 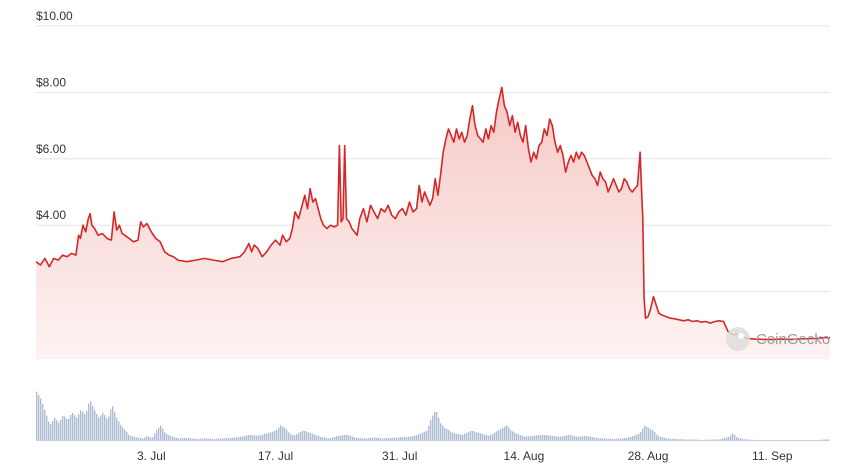 What do you see at coordinates (741, 336) in the screenshot?
I see `coingecko-logo-eye-icon` at bounding box center [741, 336].